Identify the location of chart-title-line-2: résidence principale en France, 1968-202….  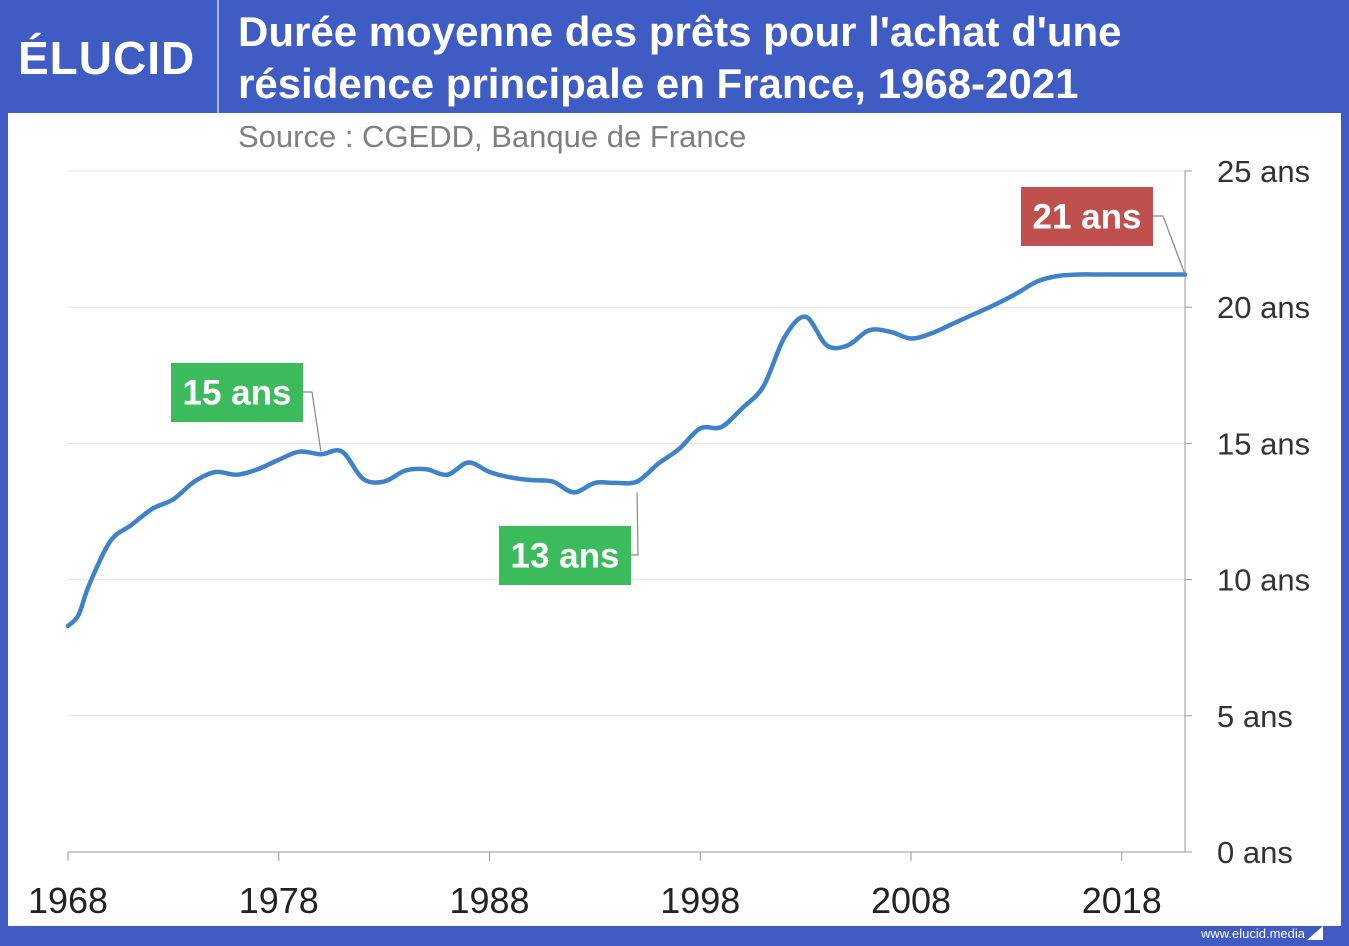
(658, 83).